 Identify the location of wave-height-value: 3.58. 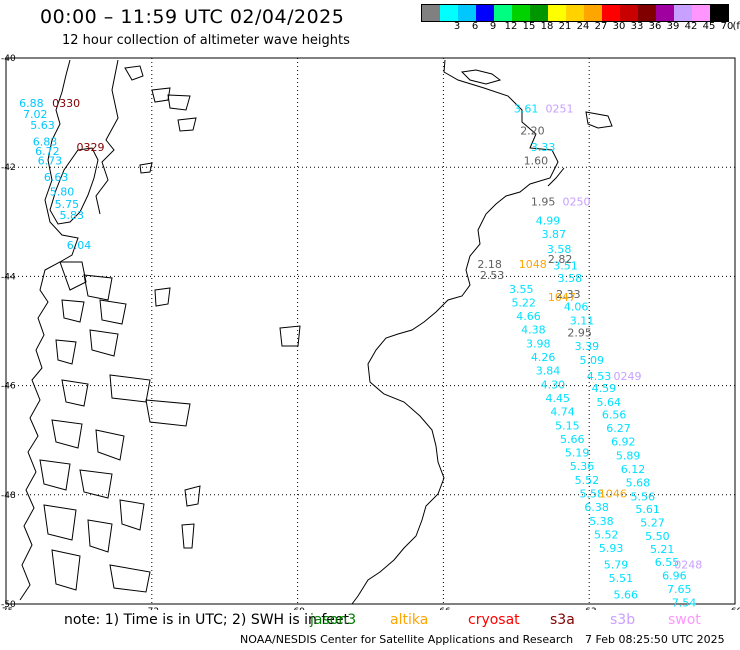
(559, 249).